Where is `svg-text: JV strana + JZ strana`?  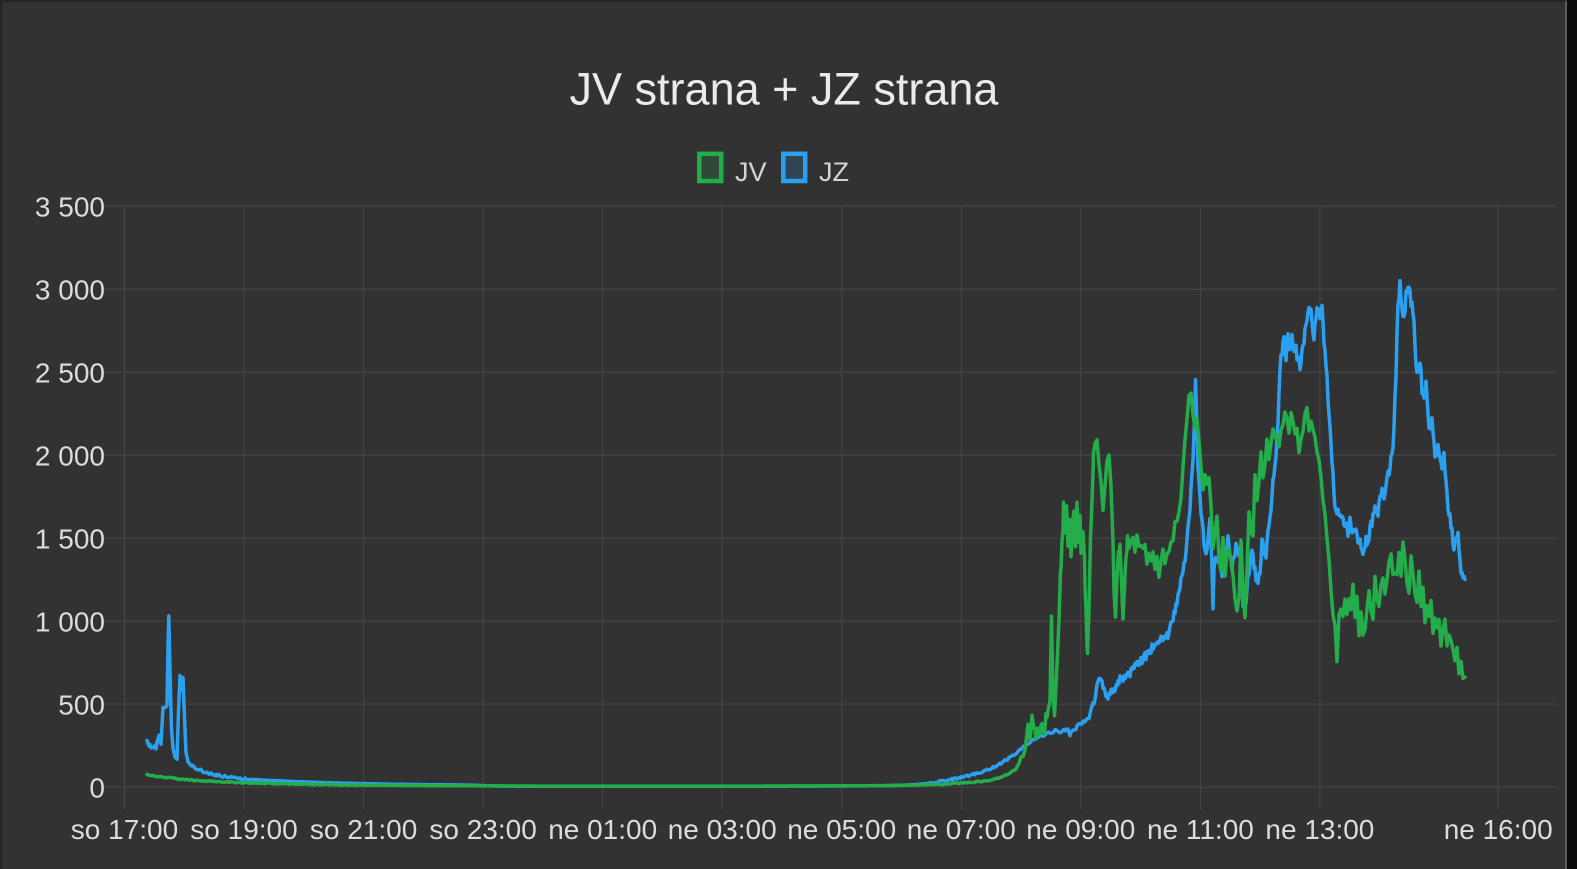
svg-text: JV strana + JZ strana is located at coordinates (785, 89).